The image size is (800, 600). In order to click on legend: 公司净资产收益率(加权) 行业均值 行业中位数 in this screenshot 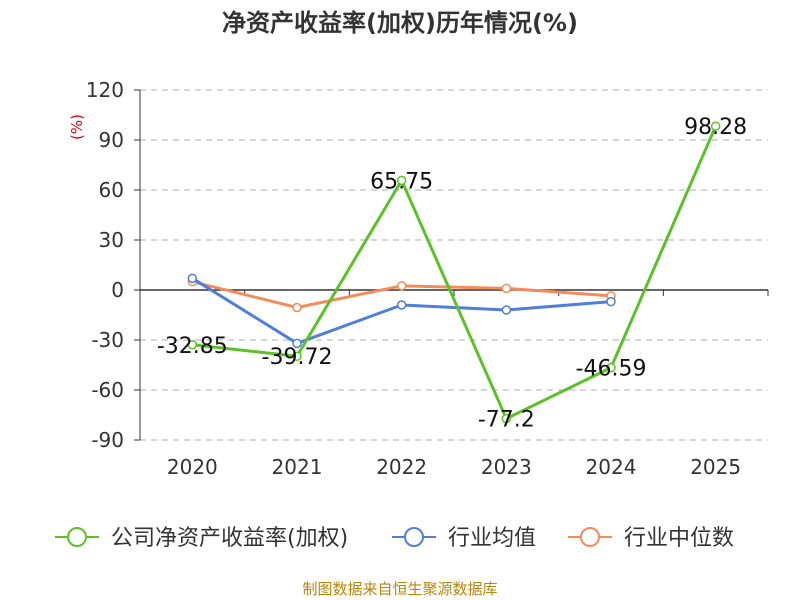, I will do `click(394, 538)`.